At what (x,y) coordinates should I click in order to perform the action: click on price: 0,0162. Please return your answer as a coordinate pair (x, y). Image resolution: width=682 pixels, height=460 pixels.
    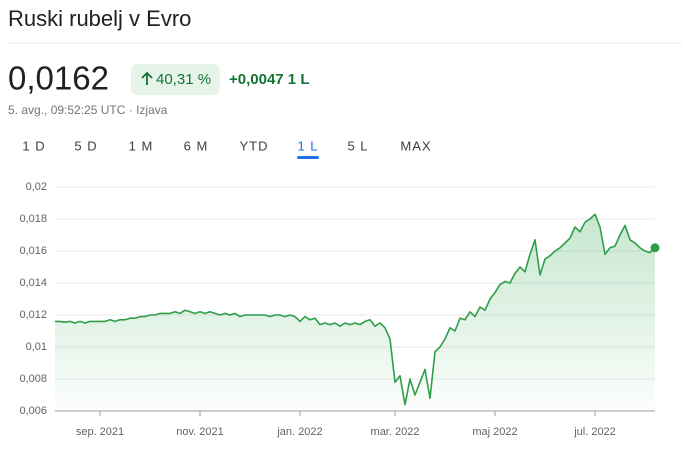
    Looking at the image, I should click on (58, 78).